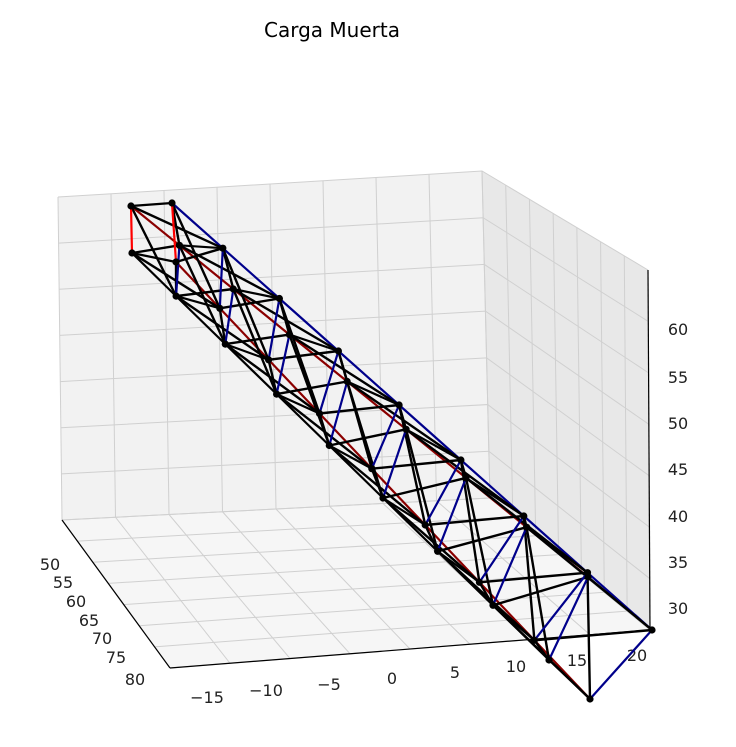 This screenshot has width=736, height=747. I want to click on y-axis-line, so click(116, 594).